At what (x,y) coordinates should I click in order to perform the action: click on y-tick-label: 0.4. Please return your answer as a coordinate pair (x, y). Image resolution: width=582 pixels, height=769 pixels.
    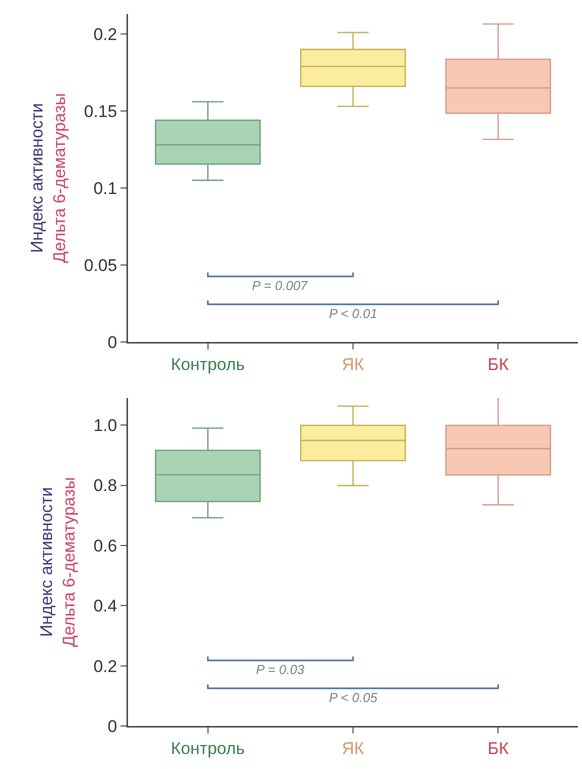
    Looking at the image, I should click on (105, 606).